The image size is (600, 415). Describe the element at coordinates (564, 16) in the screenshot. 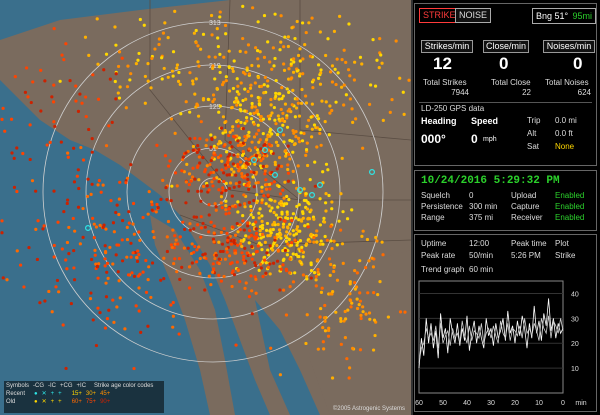

I see `bearing-indicator: Bng 51° 95mi` at that location.